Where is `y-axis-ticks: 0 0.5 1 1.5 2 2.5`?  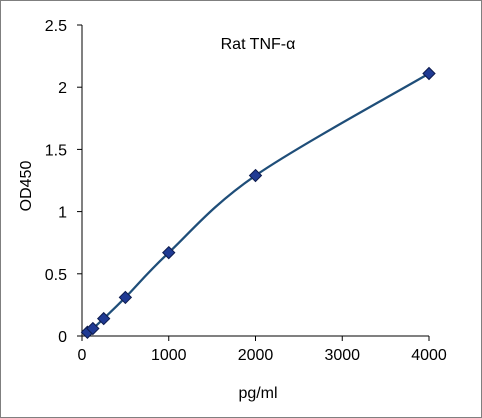 y-axis-ticks: 0 0.5 1 1.5 2 2.5 is located at coordinates (63, 182).